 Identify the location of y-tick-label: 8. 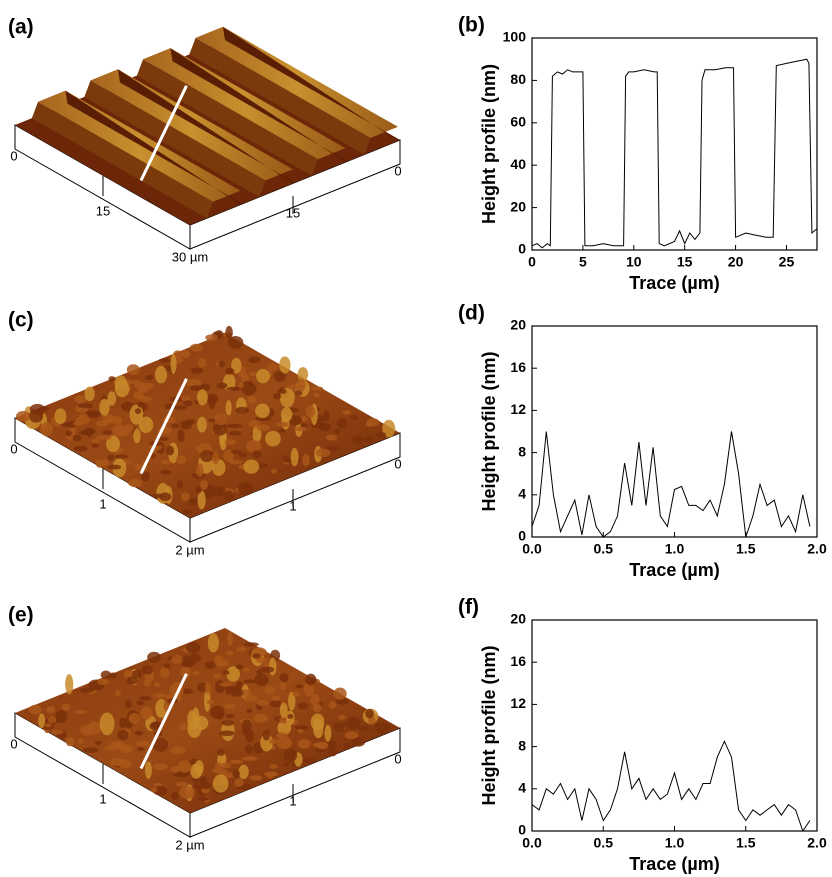
(522, 745).